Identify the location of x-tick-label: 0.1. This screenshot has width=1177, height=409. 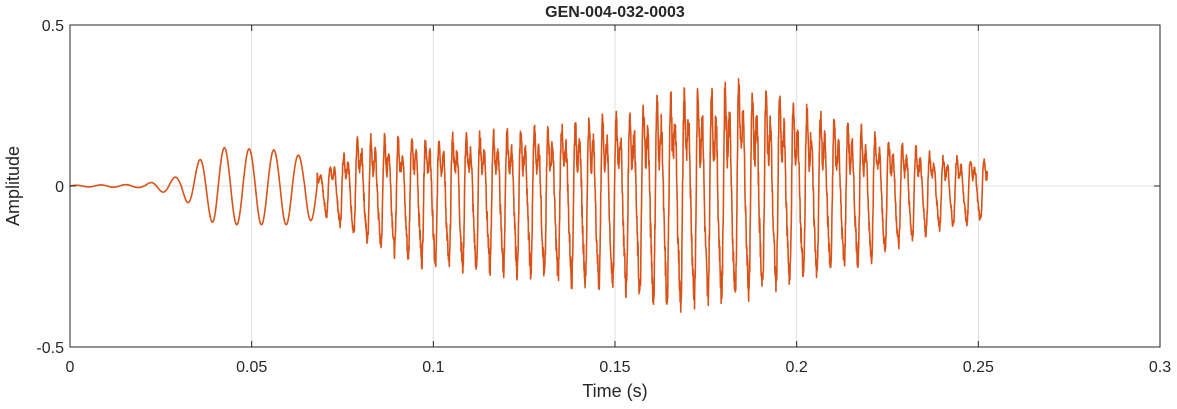
(433, 367).